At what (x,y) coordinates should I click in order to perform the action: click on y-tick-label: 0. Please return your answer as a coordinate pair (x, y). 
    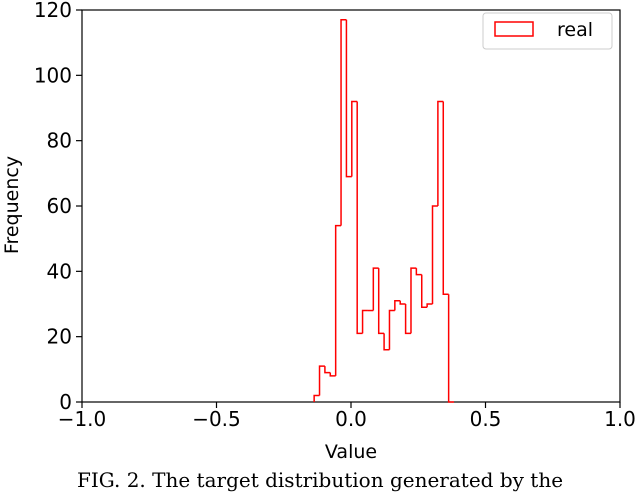
    Looking at the image, I should click on (65, 402).